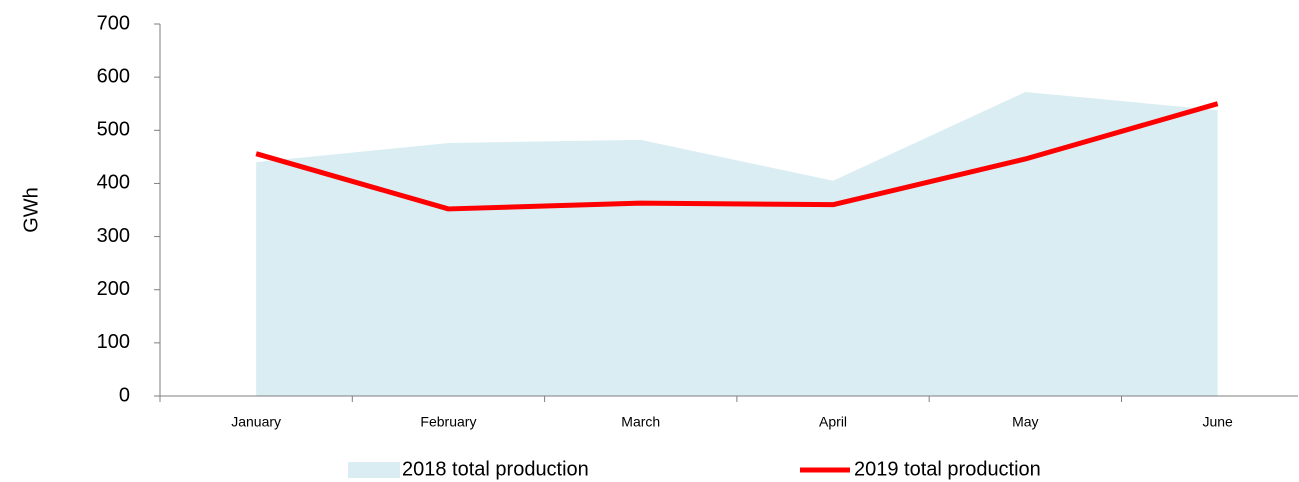  Describe the element at coordinates (374, 470) in the screenshot. I see `legend-swatch` at that location.